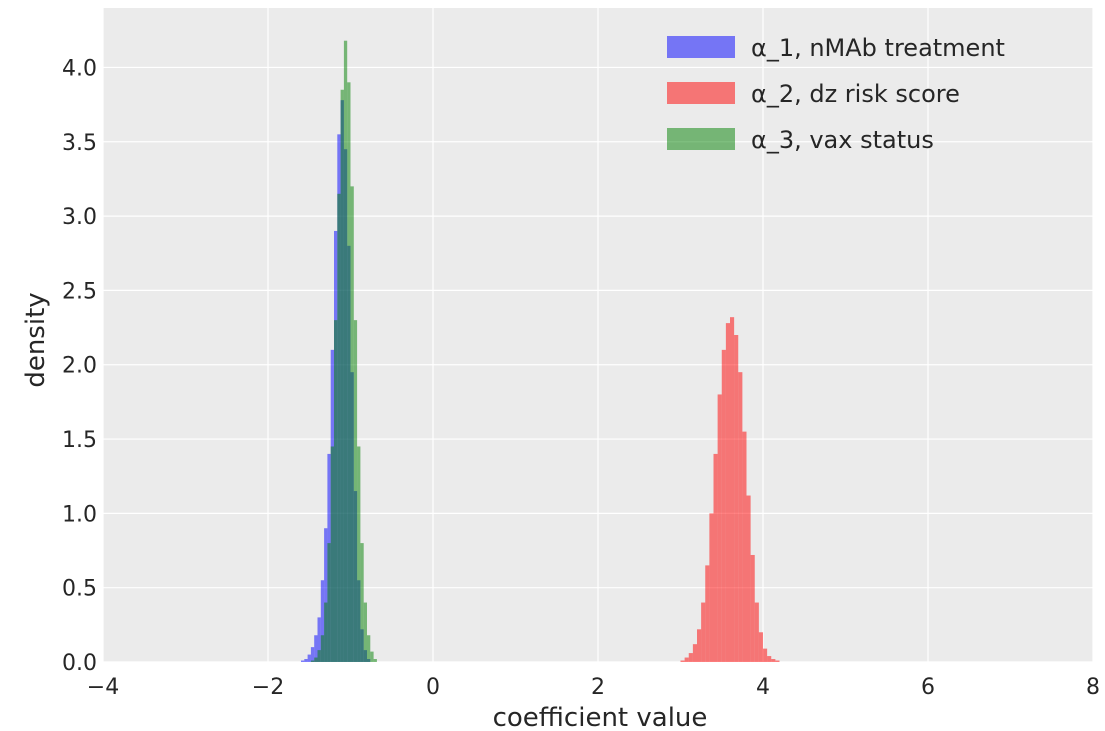 The image size is (1105, 731). I want to click on y-tick-labels: 0.0 0.5 1.0 1.5 2.0 2.5 3.0 3.5 4.0, so click(79, 366).